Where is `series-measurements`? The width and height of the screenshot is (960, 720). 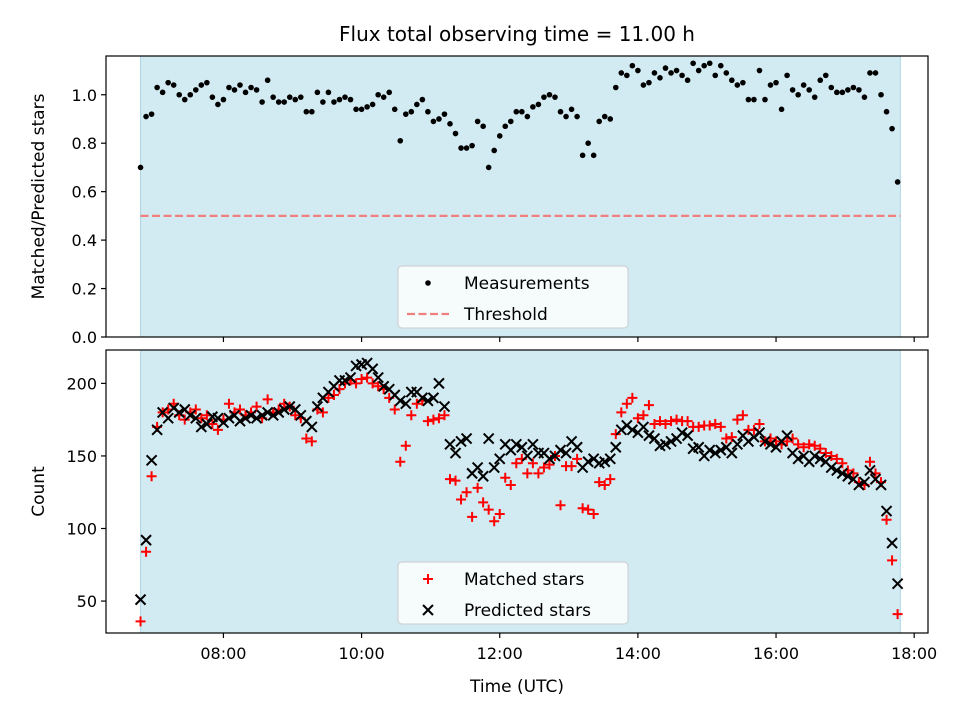
series-measurements is located at coordinates (519, 122).